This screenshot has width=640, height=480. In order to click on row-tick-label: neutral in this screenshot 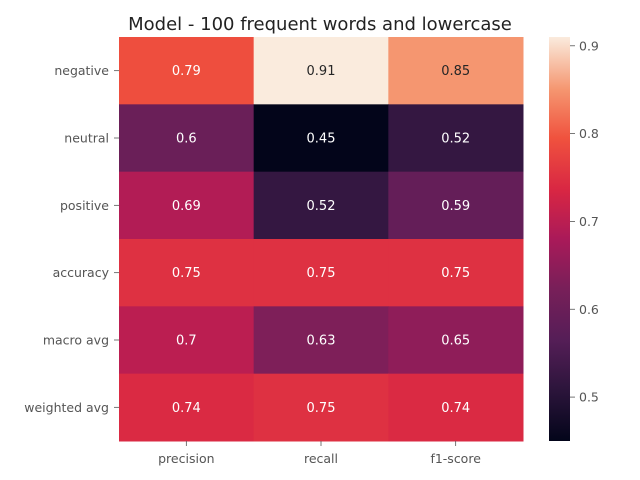, I will do `click(86, 138)`.